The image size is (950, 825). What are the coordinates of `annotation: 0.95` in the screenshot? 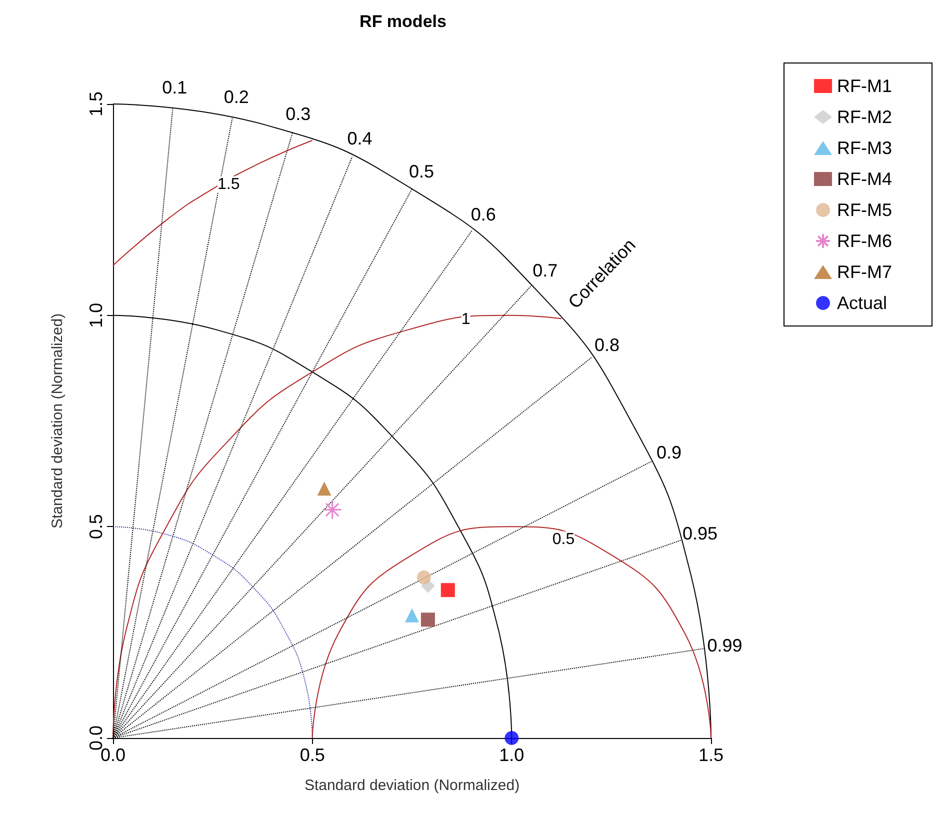 It's located at (700, 534).